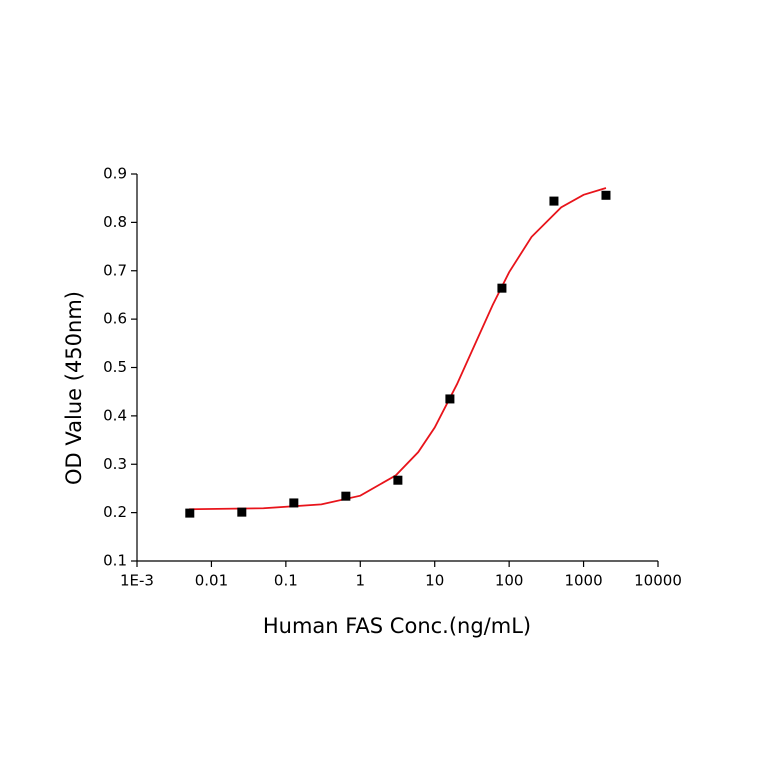 The height and width of the screenshot is (764, 764). Describe the element at coordinates (115, 270) in the screenshot. I see `y-tick-label: 0.7` at that location.